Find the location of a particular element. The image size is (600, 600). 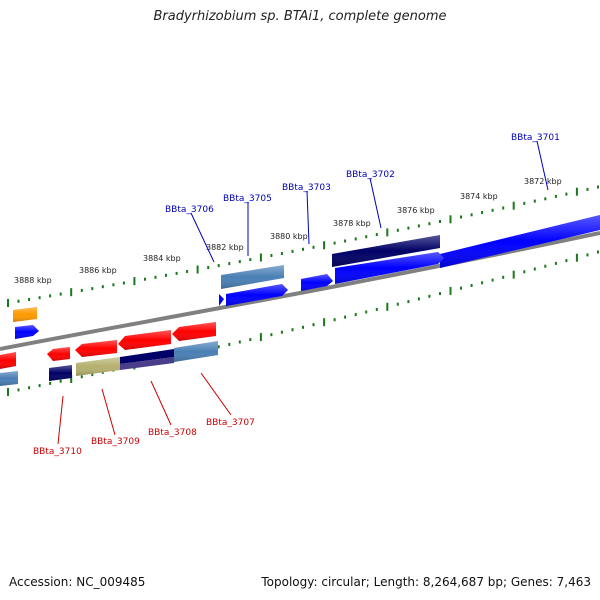

gene-label-bbta-3709: BBta_3709 is located at coordinates (115, 442).